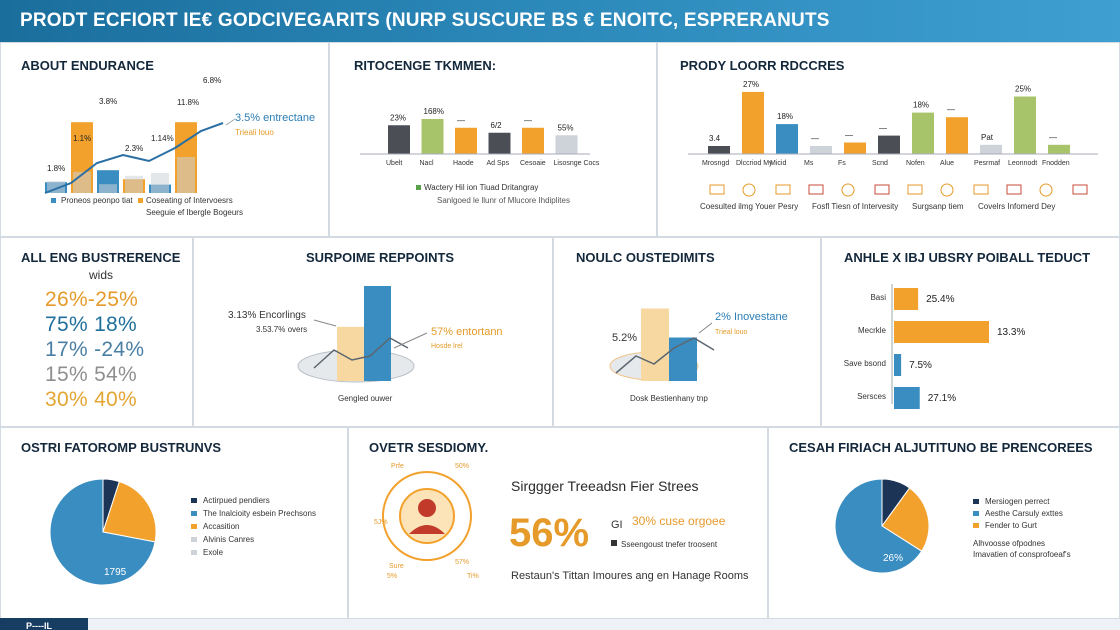  I want to click on p2-data-label: 6/2, so click(497, 125).